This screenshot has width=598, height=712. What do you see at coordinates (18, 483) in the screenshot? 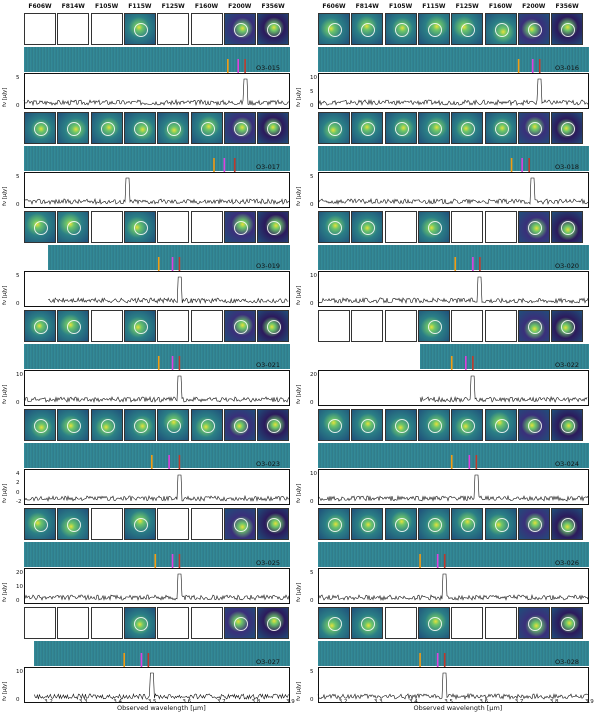
I see `y-tick-label: 2` at bounding box center [18, 483].